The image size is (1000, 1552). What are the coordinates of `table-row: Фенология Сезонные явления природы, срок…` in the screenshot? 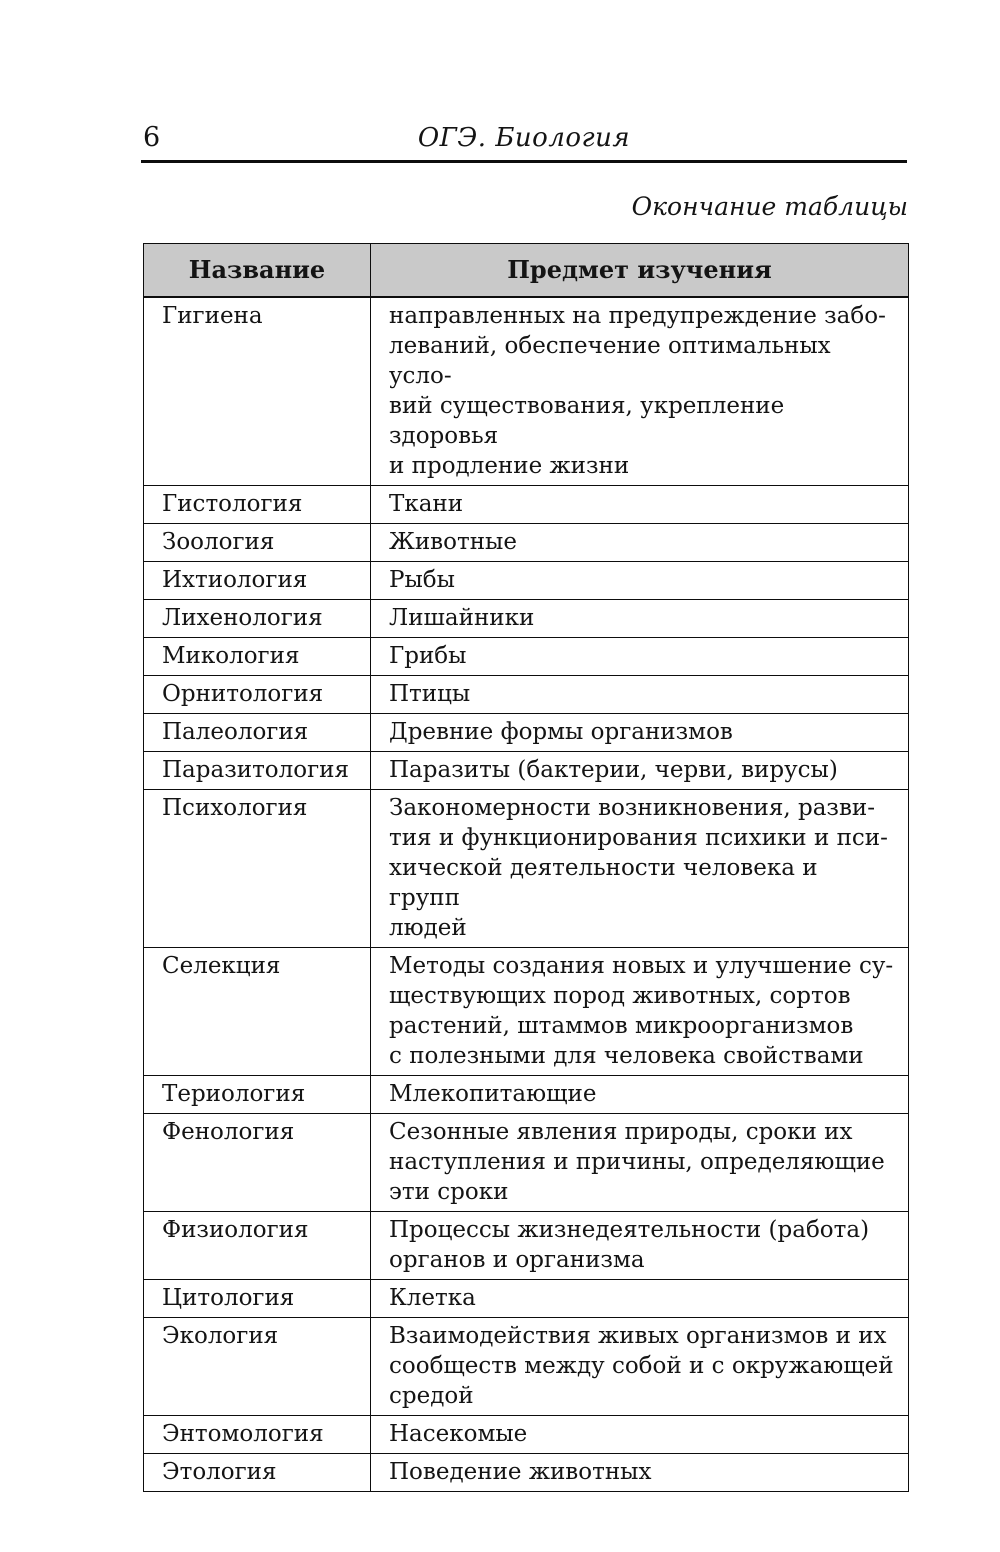 It's located at (526, 1162).